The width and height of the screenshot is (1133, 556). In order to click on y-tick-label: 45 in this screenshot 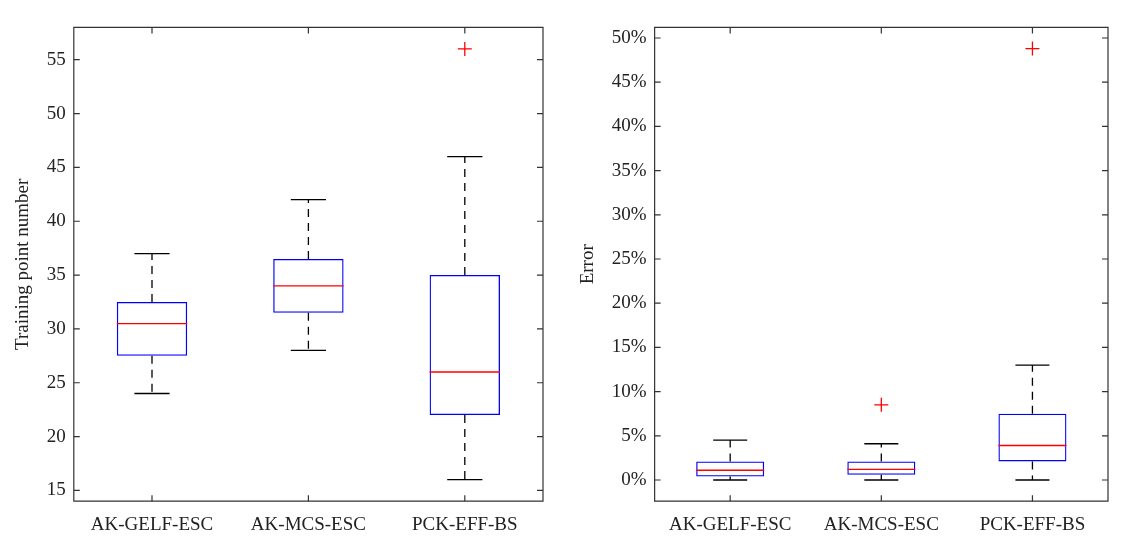, I will do `click(56, 166)`.